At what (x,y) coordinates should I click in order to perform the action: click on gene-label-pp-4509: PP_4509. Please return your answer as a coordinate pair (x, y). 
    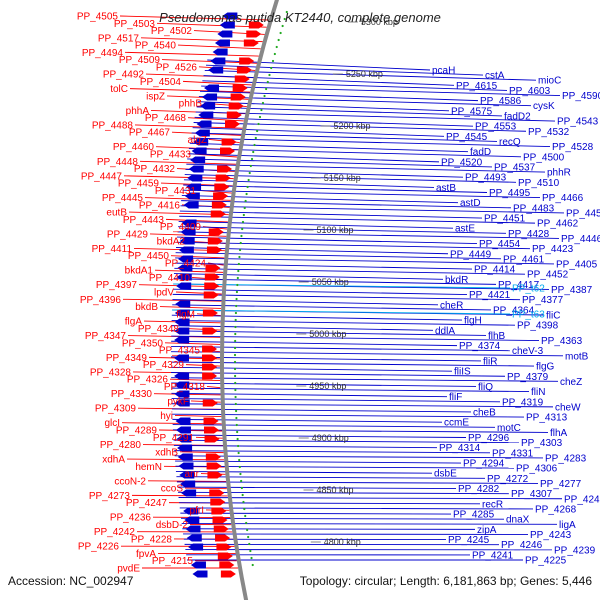
    Looking at the image, I should click on (140, 60).